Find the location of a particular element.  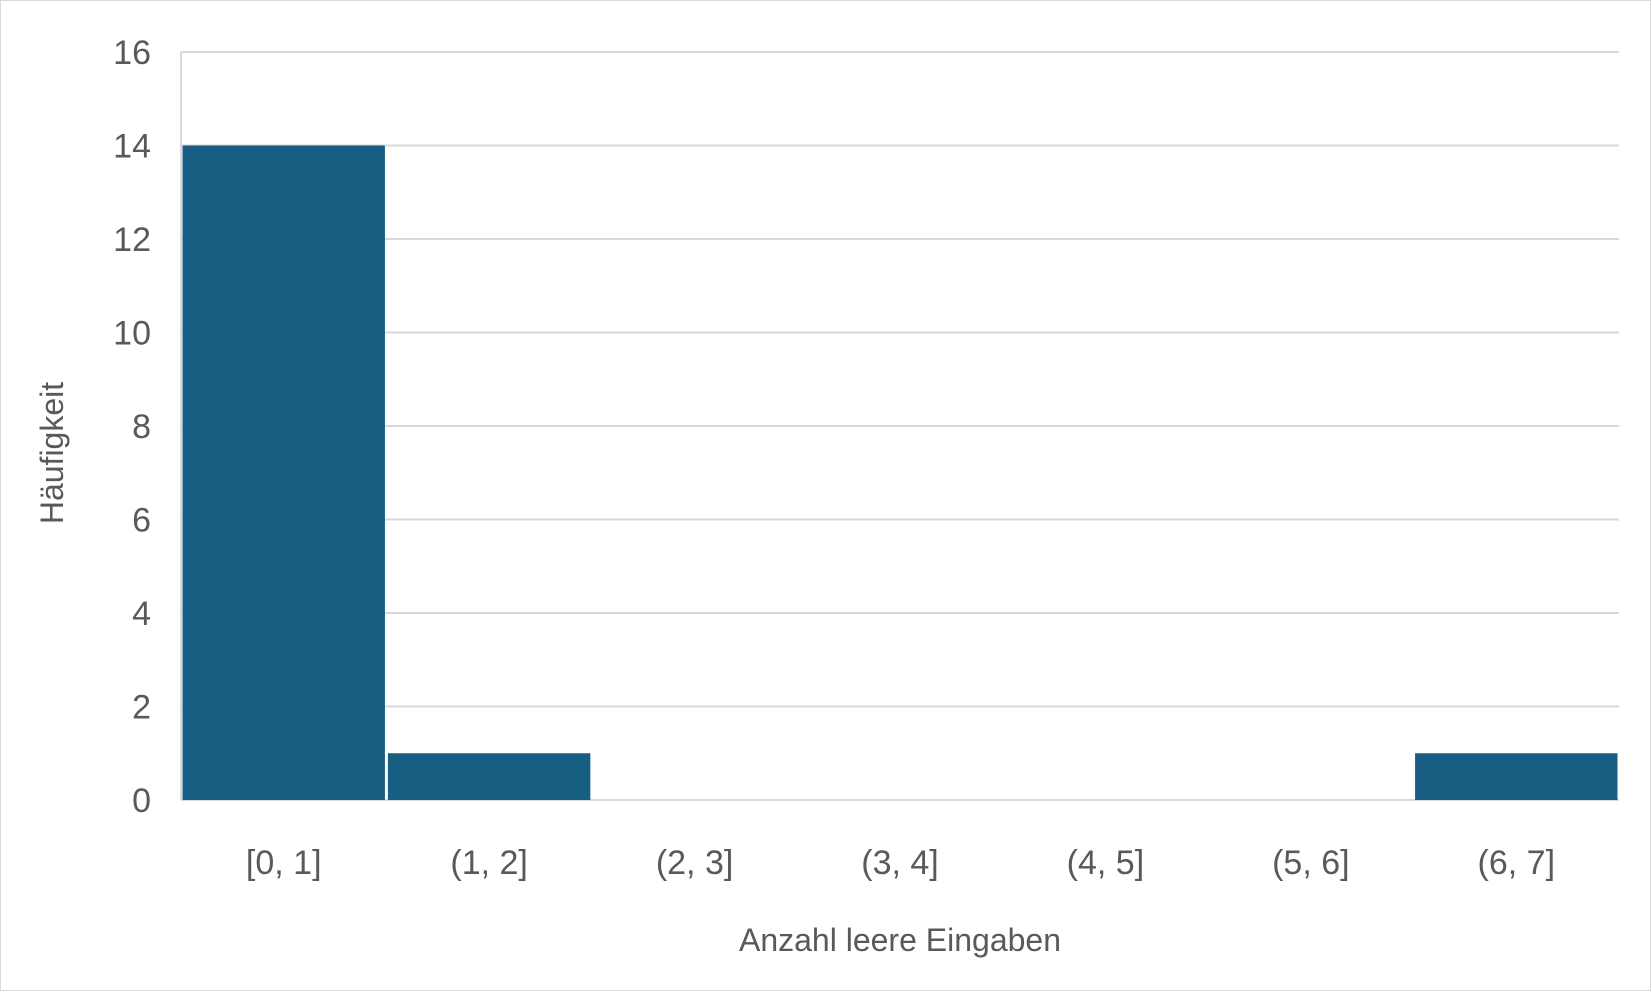

y-tick-label: 2 is located at coordinates (141, 708).